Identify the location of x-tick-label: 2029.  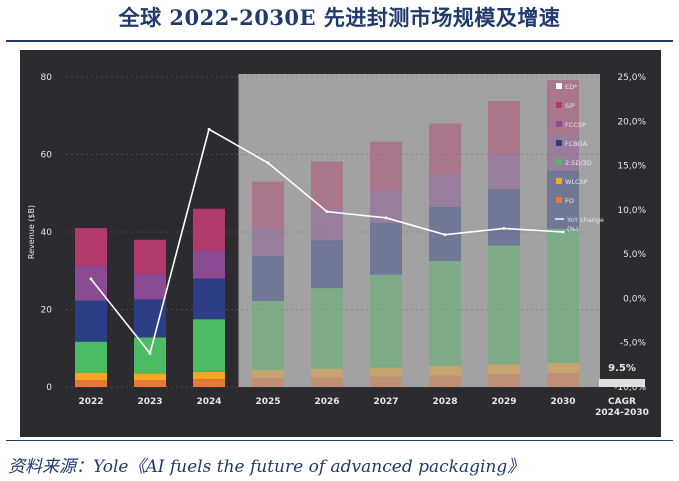
(503, 402).